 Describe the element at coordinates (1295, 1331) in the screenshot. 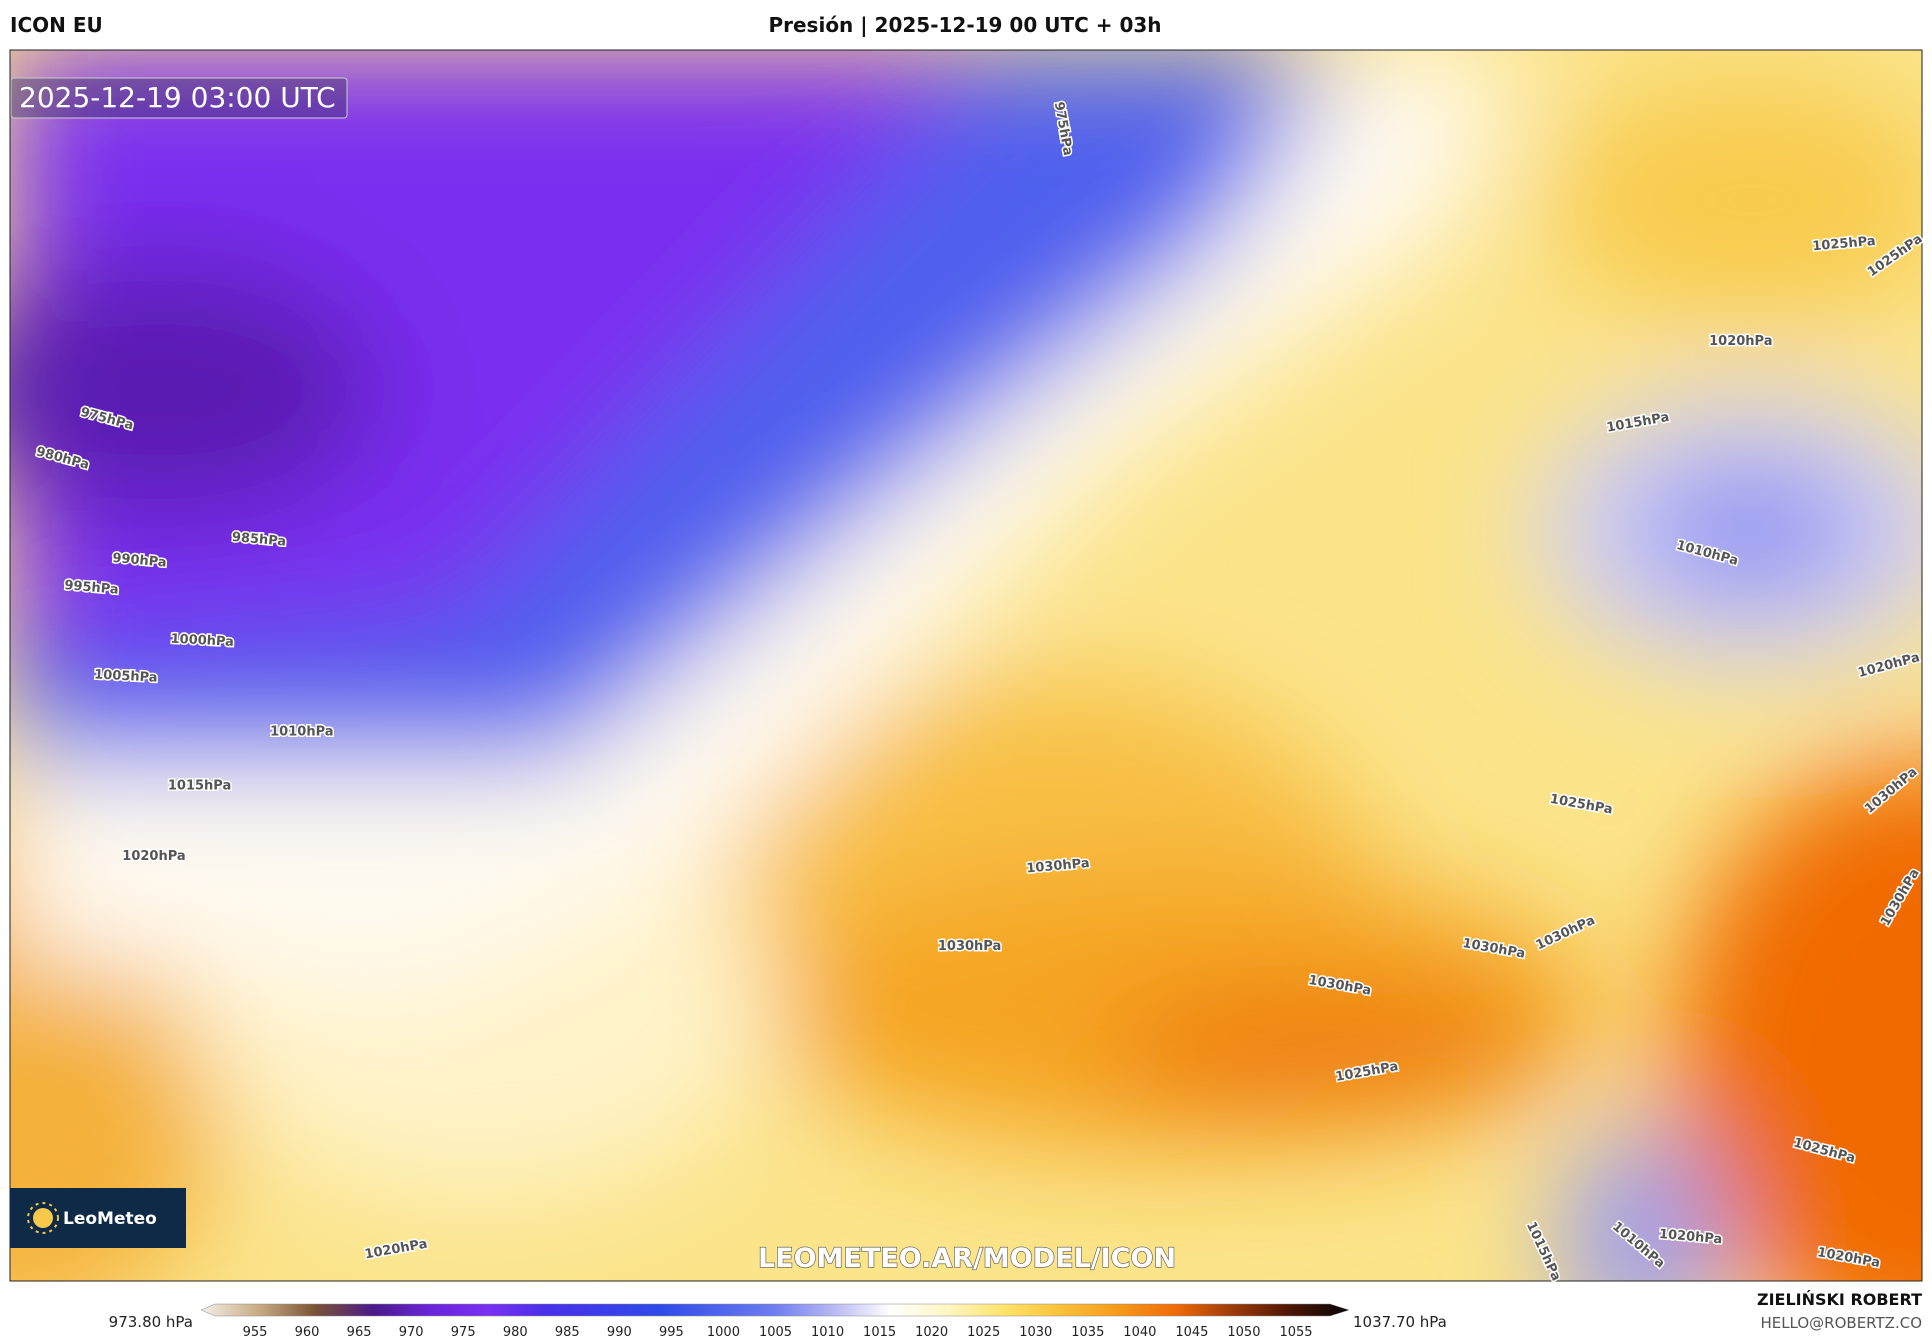

I see `colorbar-tick-label: 1055` at that location.